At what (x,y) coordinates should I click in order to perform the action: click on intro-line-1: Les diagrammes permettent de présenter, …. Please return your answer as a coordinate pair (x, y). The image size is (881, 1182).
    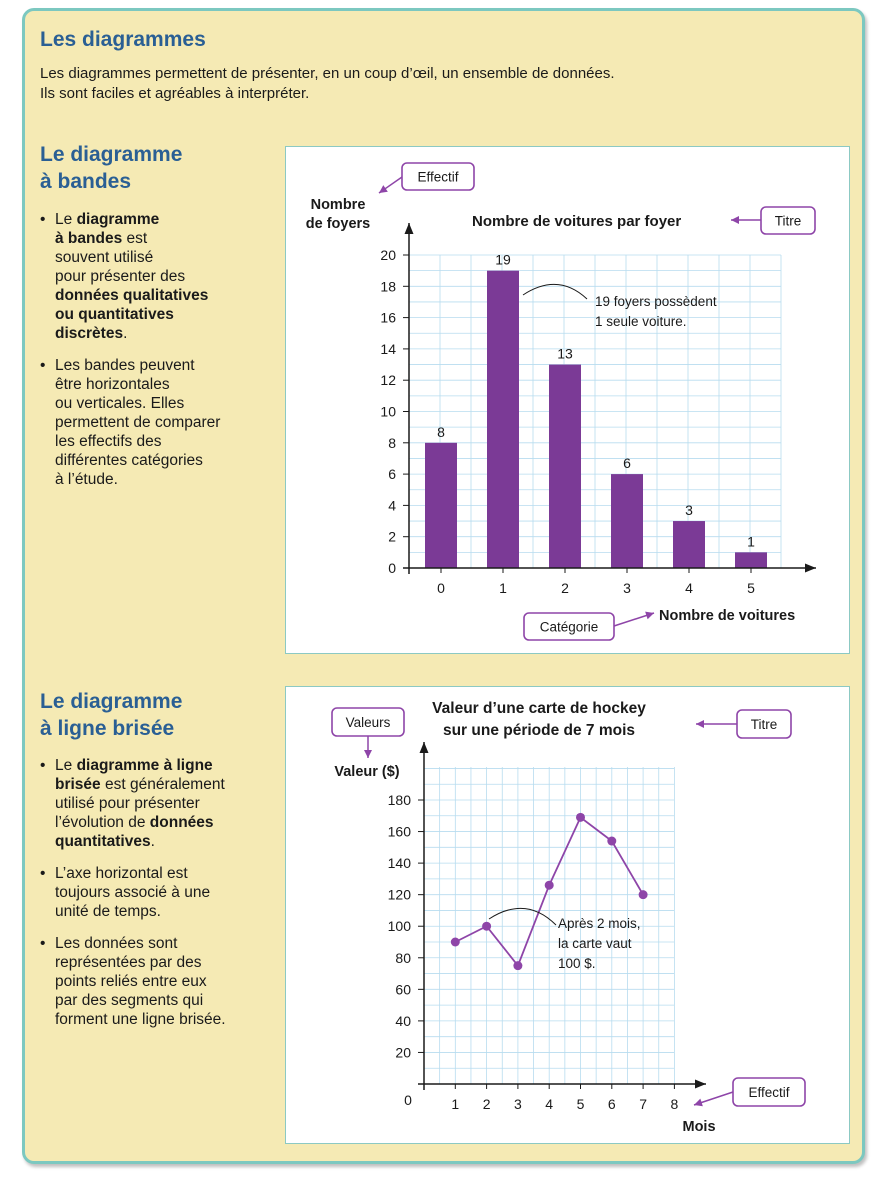
    Looking at the image, I should click on (327, 73).